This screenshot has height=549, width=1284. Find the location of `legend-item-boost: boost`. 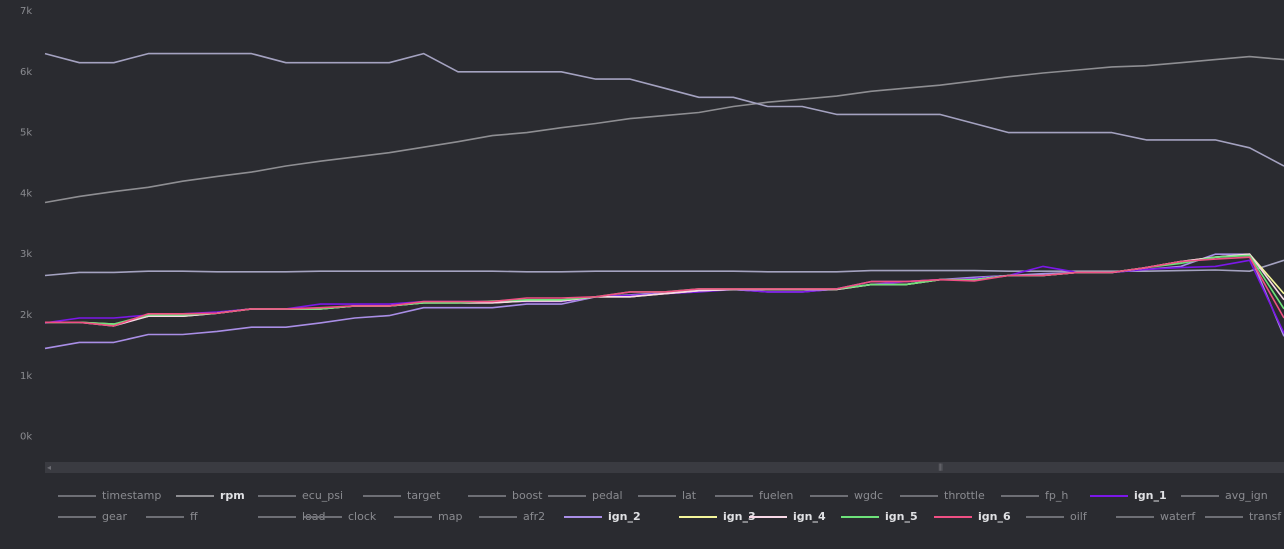

legend-item-boost: boost is located at coordinates (505, 495).